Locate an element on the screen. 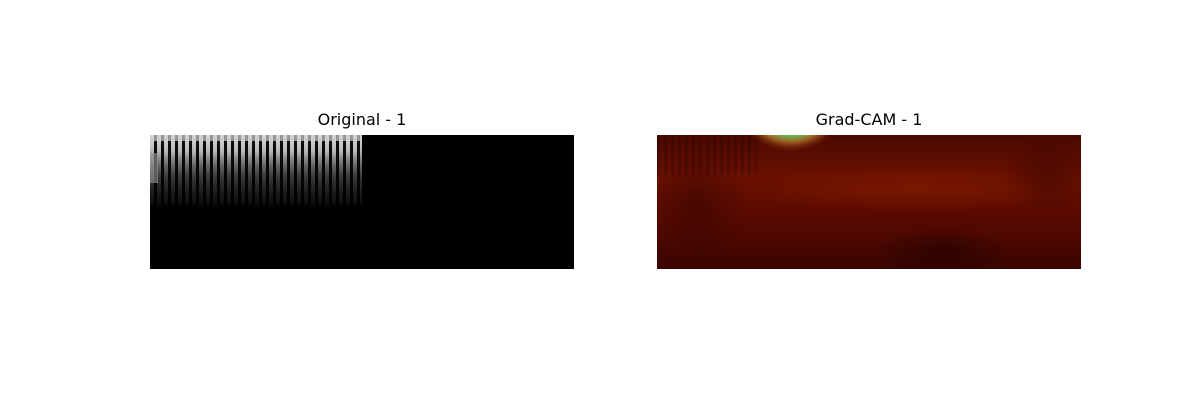 This screenshot has height=400, width=1200. gradcam-heatmap-image is located at coordinates (869, 202).